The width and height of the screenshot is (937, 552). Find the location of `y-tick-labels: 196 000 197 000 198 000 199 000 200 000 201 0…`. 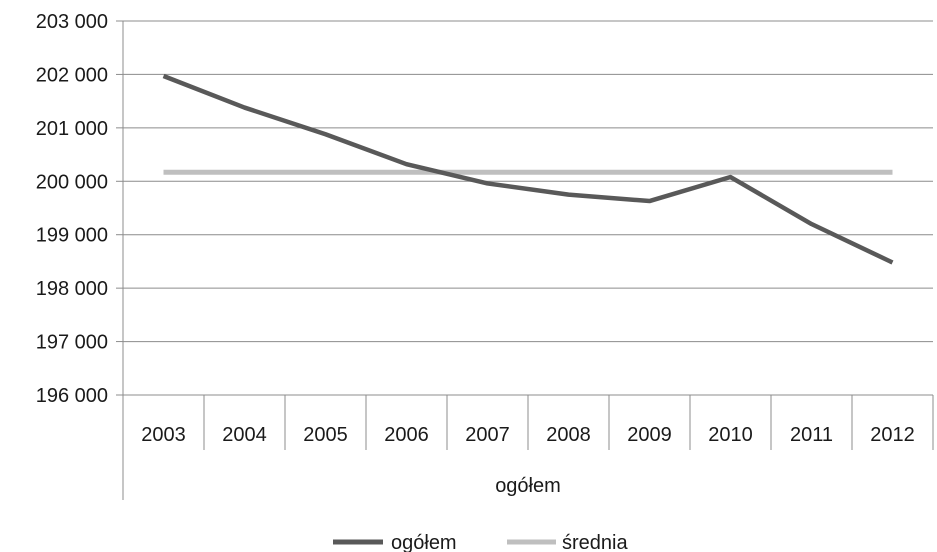

y-tick-labels: 196 000 197 000 198 000 199 000 200 000 201 0… is located at coordinates (72, 209).